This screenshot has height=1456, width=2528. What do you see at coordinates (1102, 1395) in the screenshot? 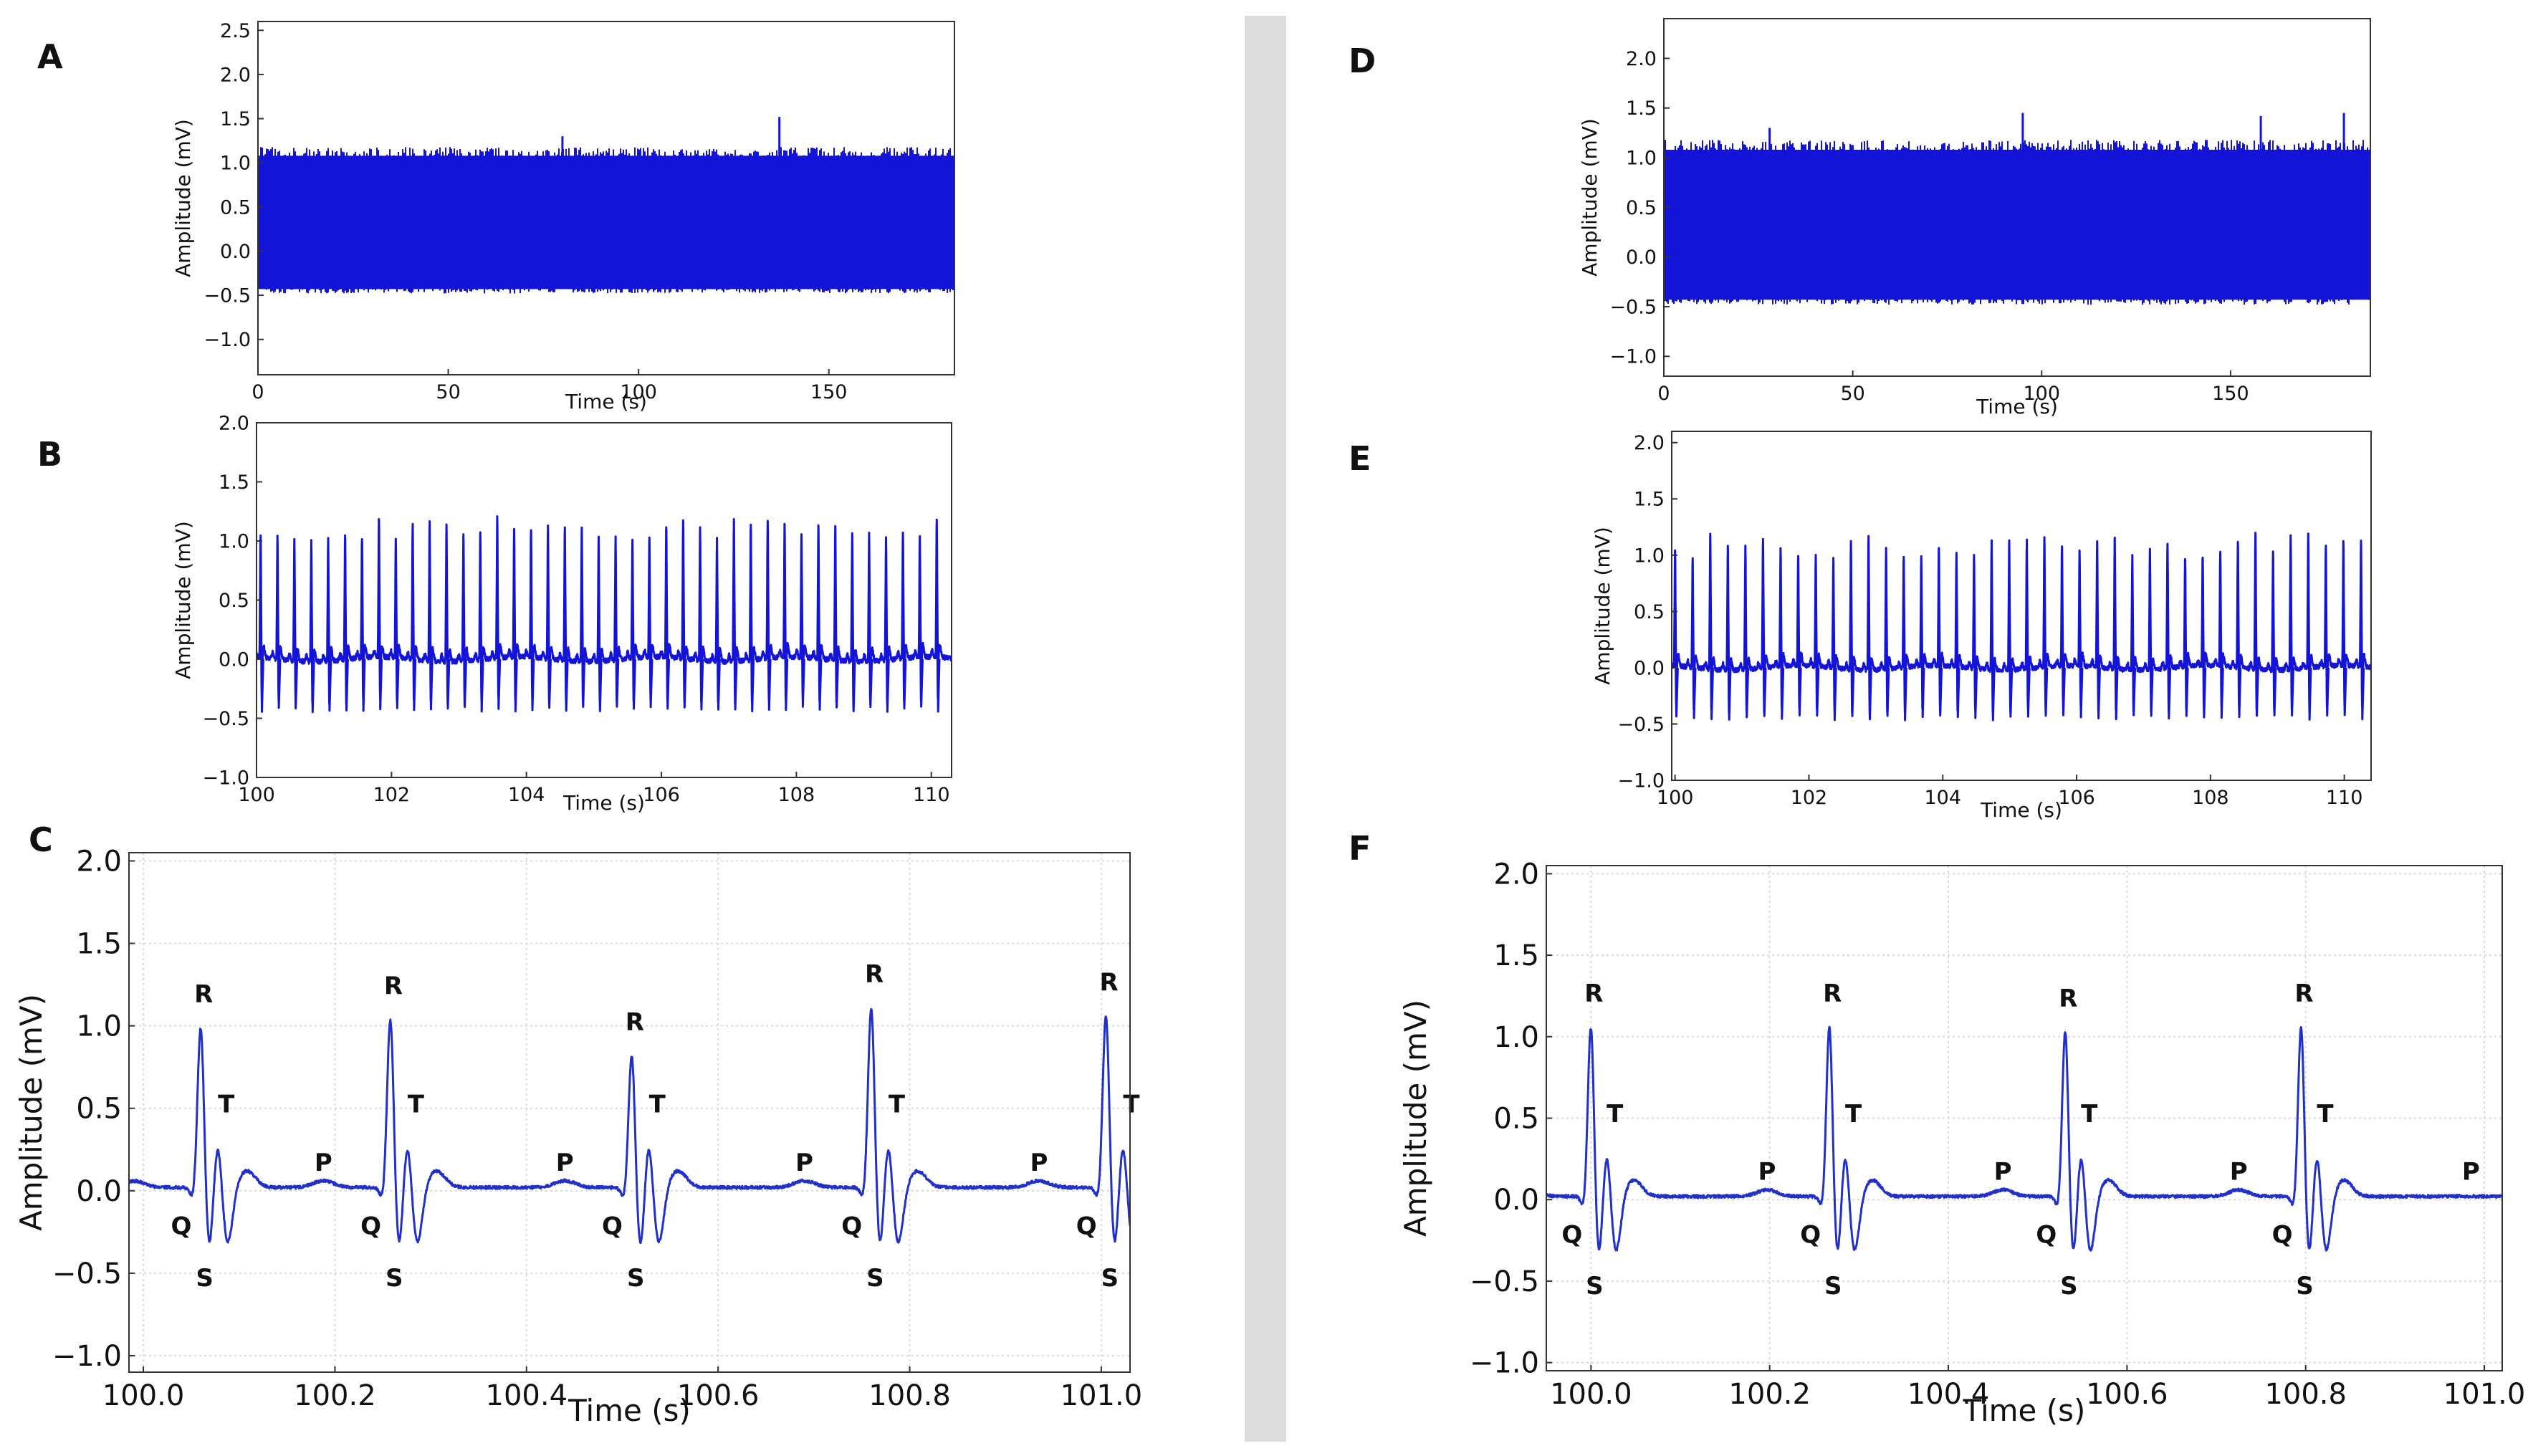
I see `x-tick-label: 101.0` at bounding box center [1102, 1395].